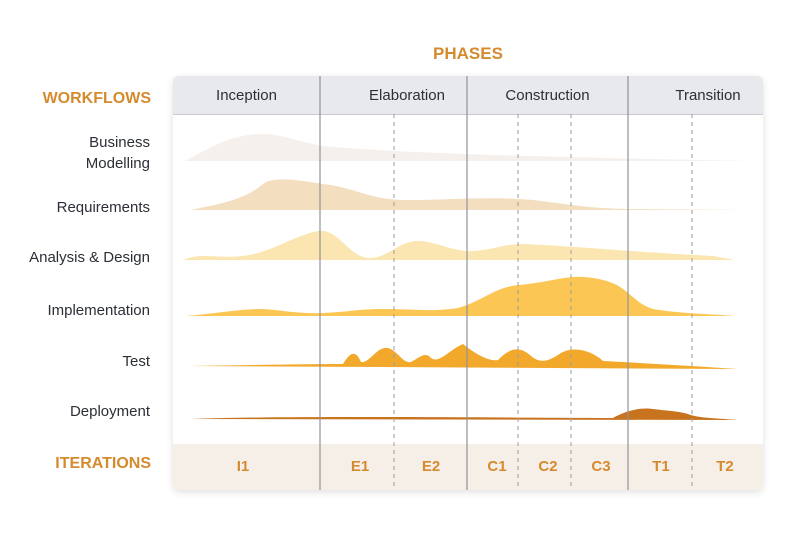  I want to click on workflow-label-deployment: Deployment, so click(109, 411).